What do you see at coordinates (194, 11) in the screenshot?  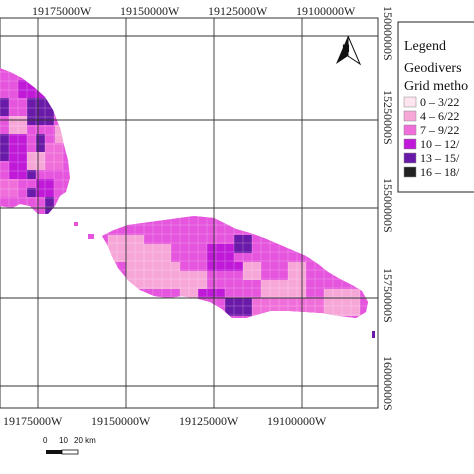 I see `top-axis-labels: 19175000W 19150000W 19125000W 19100000W` at bounding box center [194, 11].